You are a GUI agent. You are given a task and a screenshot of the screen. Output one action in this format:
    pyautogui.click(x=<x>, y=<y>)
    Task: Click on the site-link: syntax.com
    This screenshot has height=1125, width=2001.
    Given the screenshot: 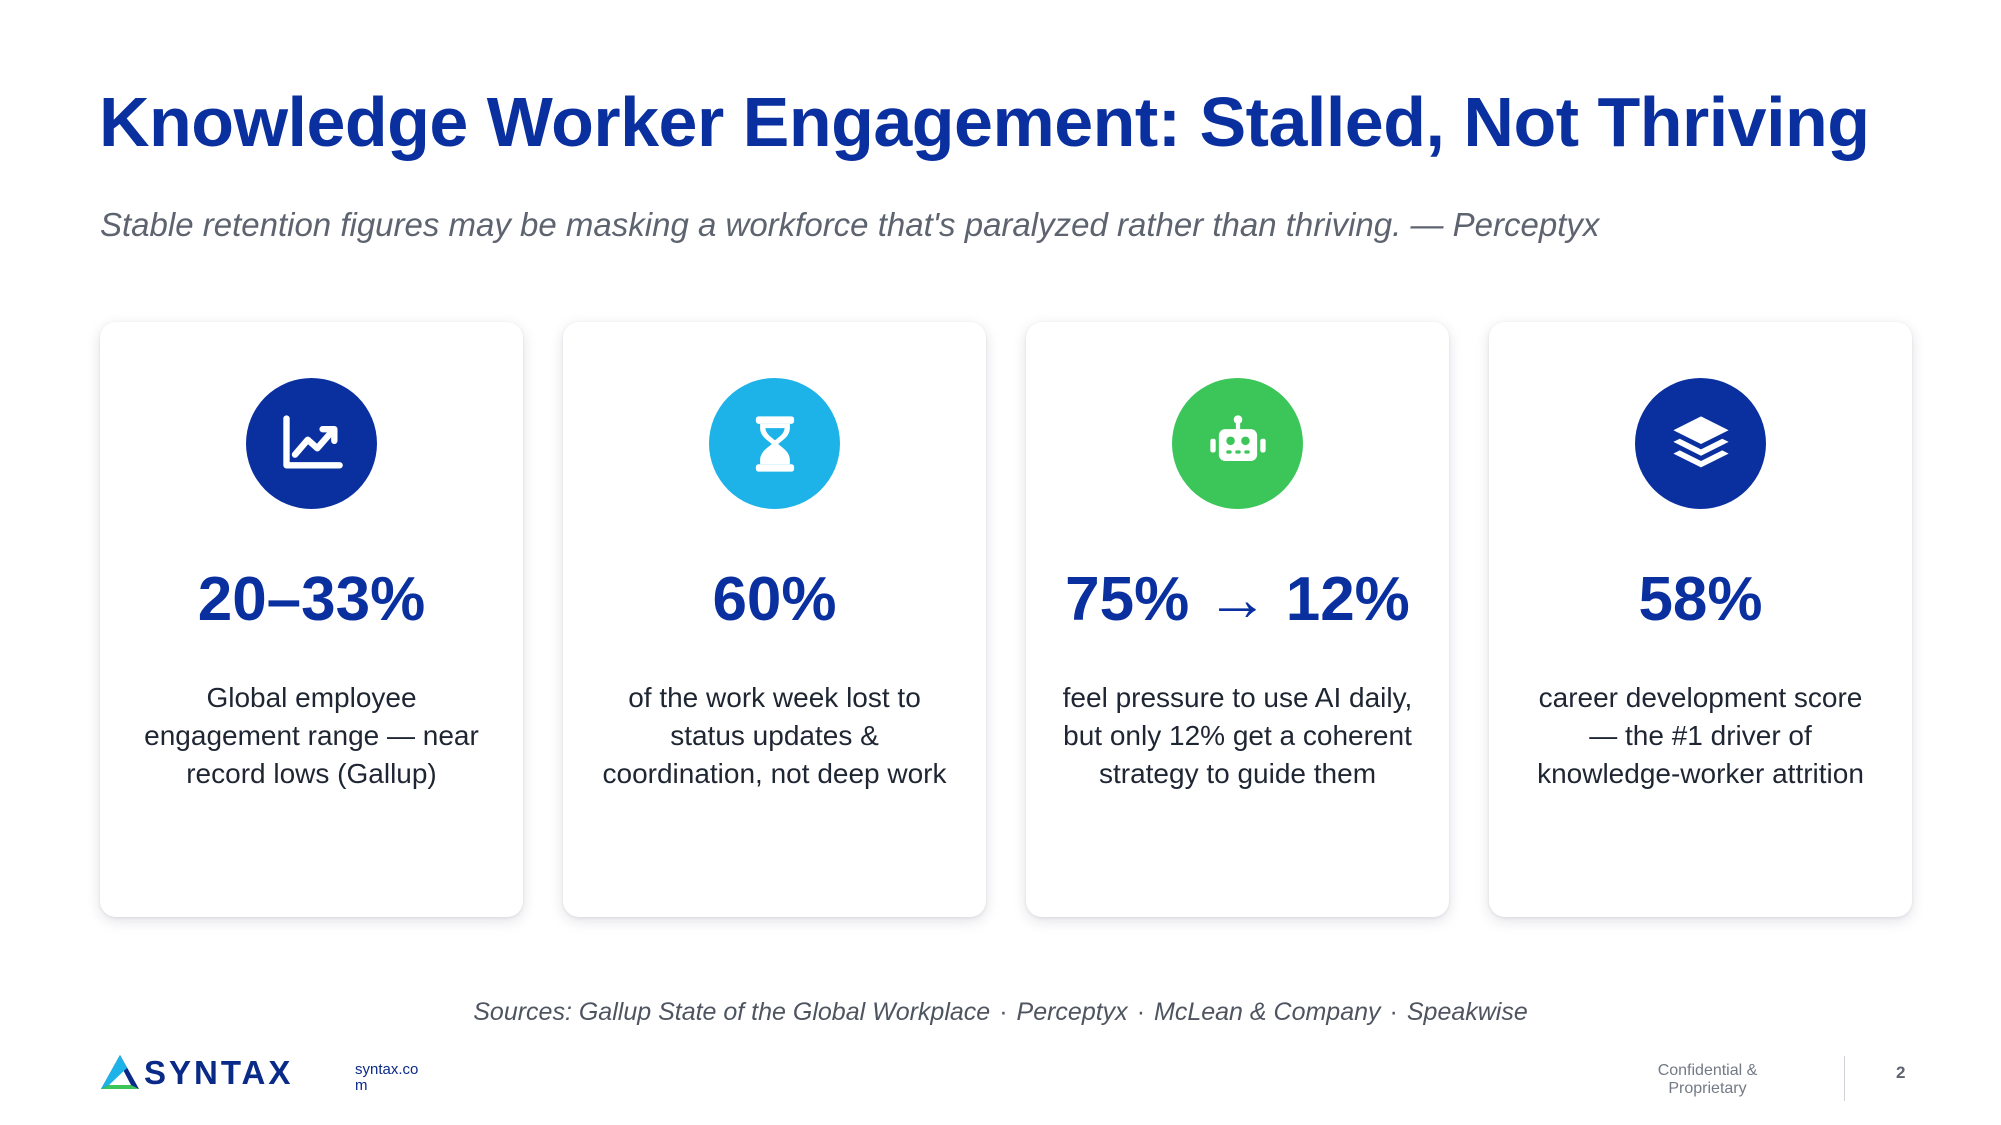 What is the action you would take?
    pyautogui.click(x=387, y=1077)
    